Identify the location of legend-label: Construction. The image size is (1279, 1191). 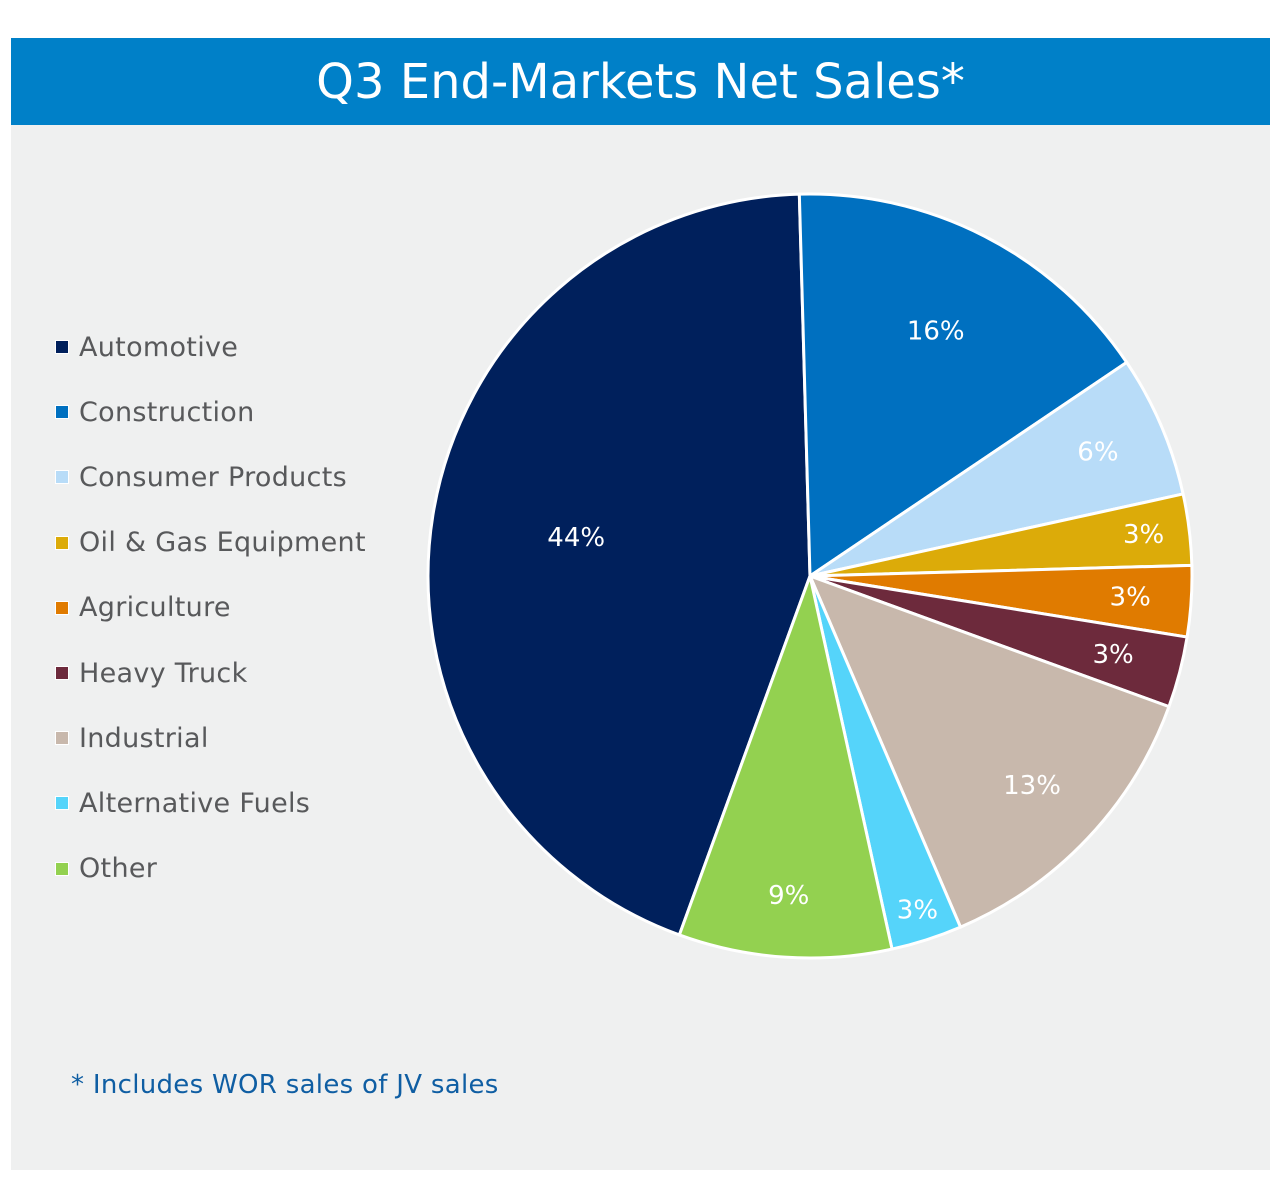
(167, 412).